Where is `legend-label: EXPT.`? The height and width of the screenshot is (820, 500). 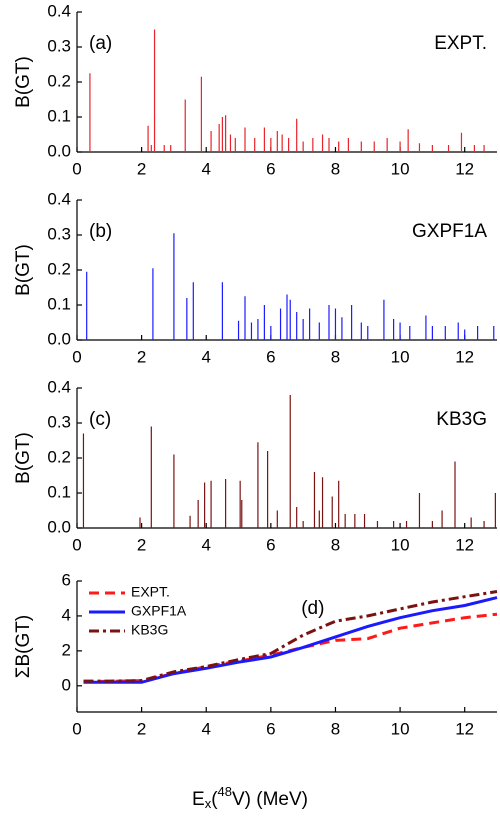
legend-label: EXPT. is located at coordinates (150, 592).